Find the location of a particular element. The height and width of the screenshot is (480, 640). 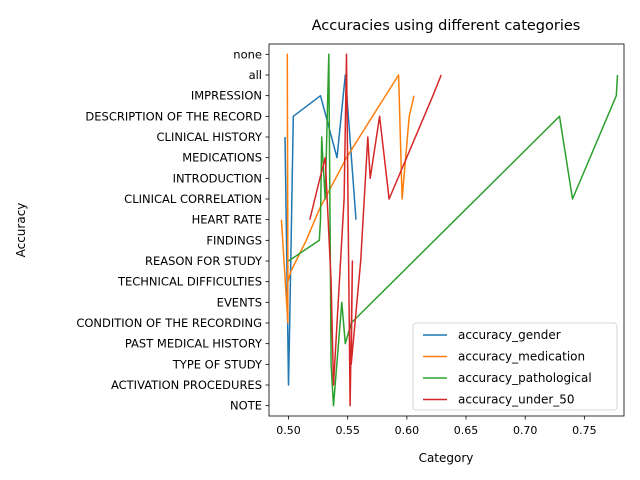

chart-title: Accuracies using different categories is located at coordinates (446, 26).